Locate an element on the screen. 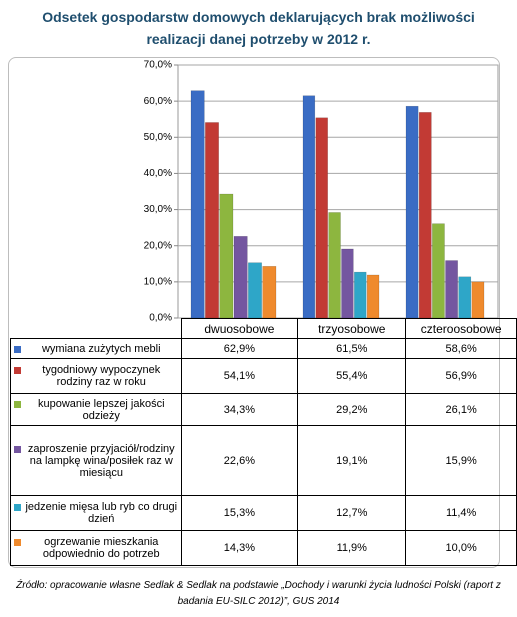 The width and height of the screenshot is (517, 617). value-label: 62,9% is located at coordinates (239, 348).